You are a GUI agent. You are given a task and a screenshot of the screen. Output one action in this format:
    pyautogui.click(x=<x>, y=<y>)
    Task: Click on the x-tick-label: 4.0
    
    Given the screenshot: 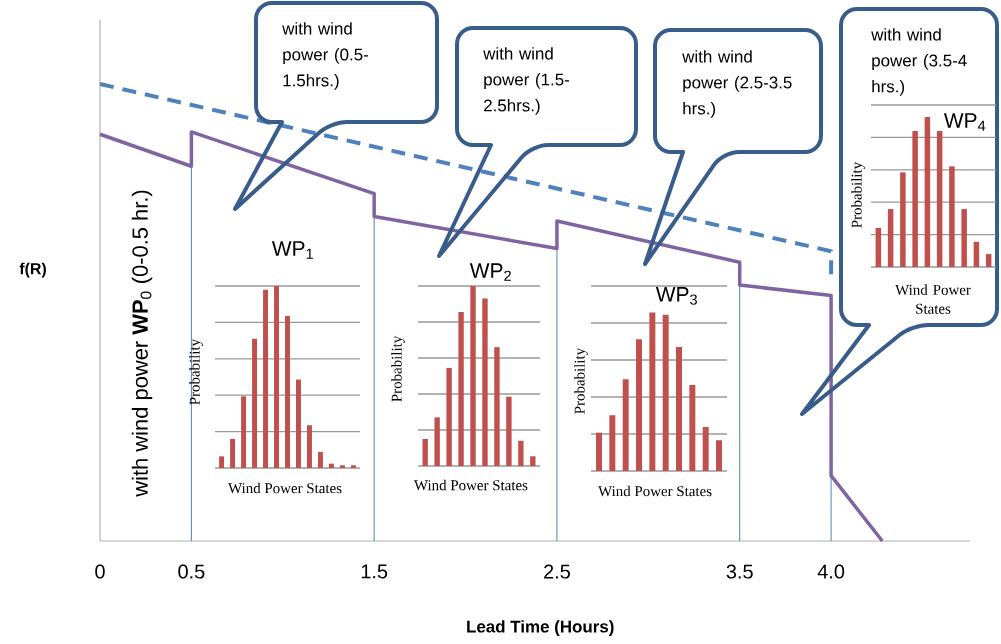 What is the action you would take?
    pyautogui.click(x=831, y=571)
    